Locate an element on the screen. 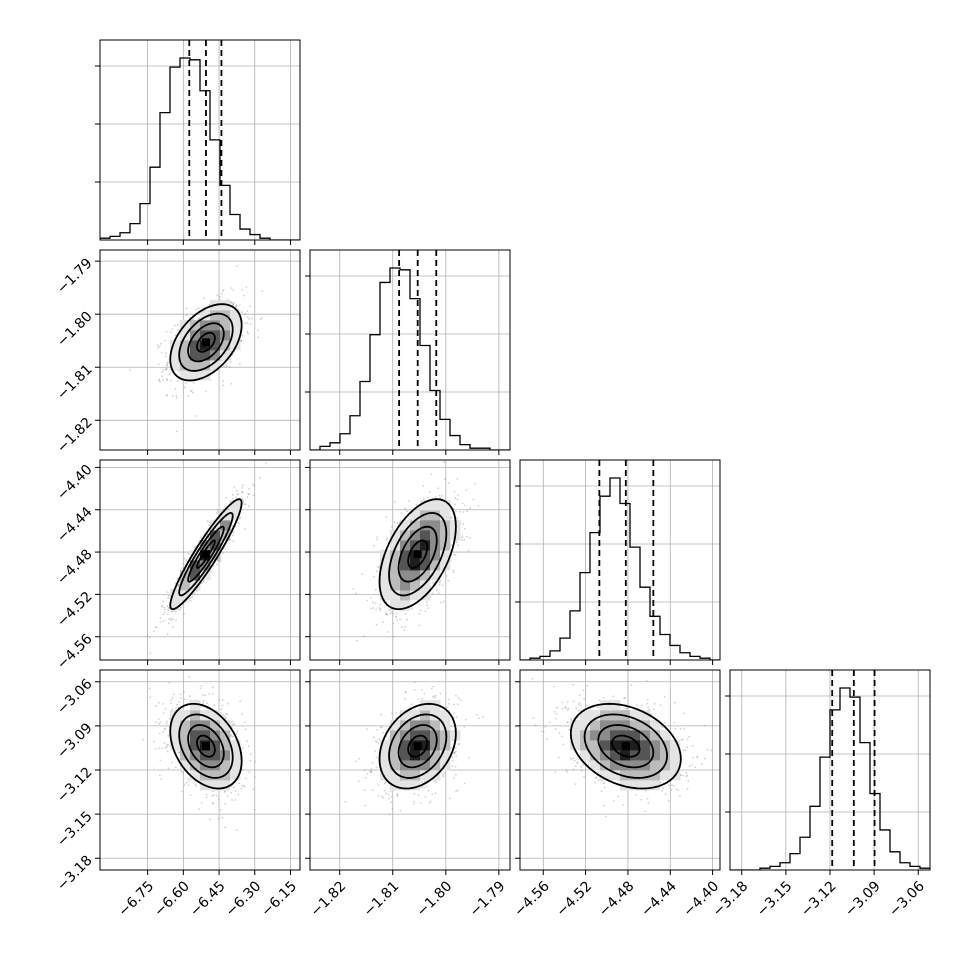  panel-2-1-axes is located at coordinates (407, 562).